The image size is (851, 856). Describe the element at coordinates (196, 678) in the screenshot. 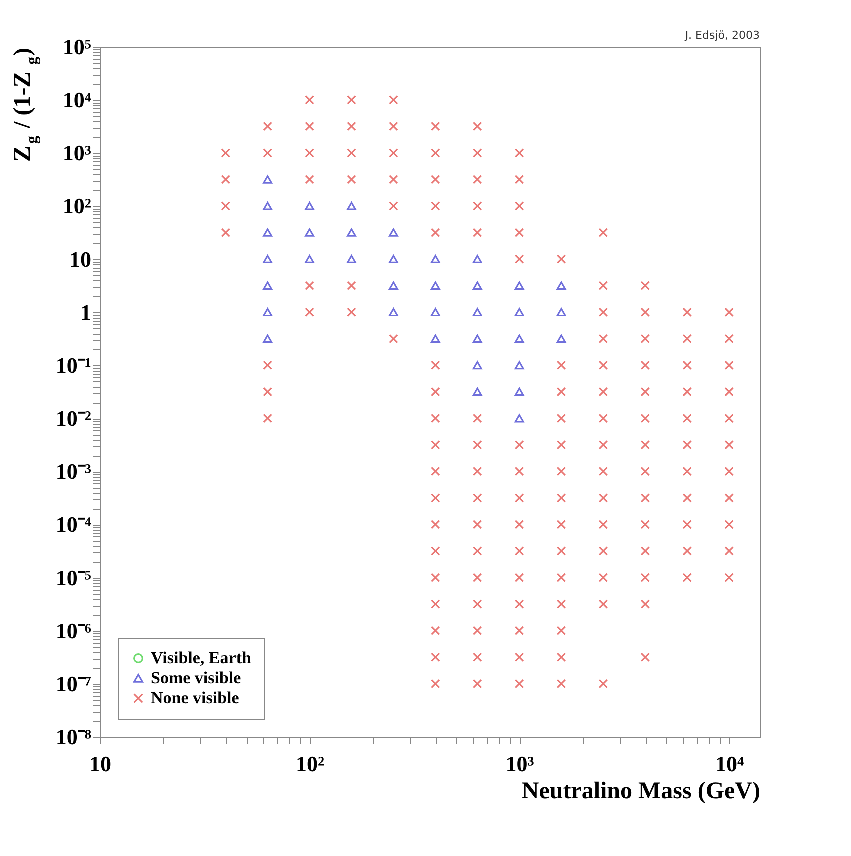

I see `legend-label: Some visible` at that location.